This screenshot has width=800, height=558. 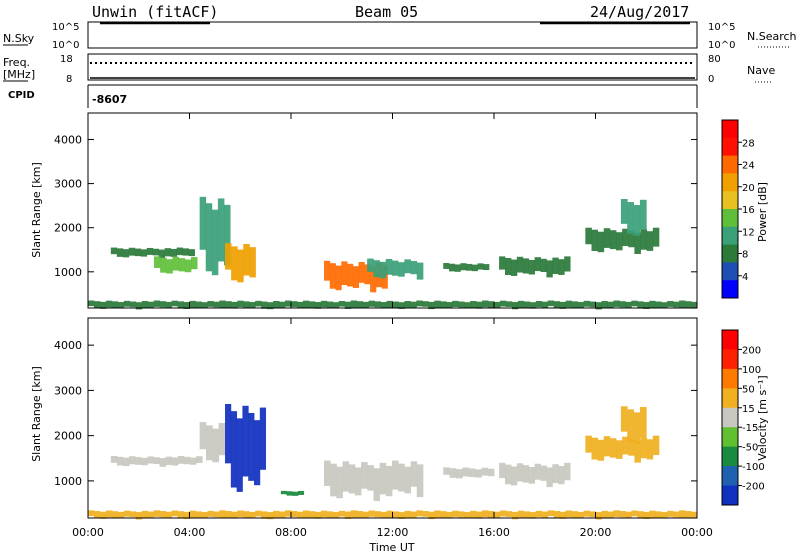 What do you see at coordinates (711, 79) in the screenshot?
I see `nave-tick-bottom: 0` at bounding box center [711, 79].